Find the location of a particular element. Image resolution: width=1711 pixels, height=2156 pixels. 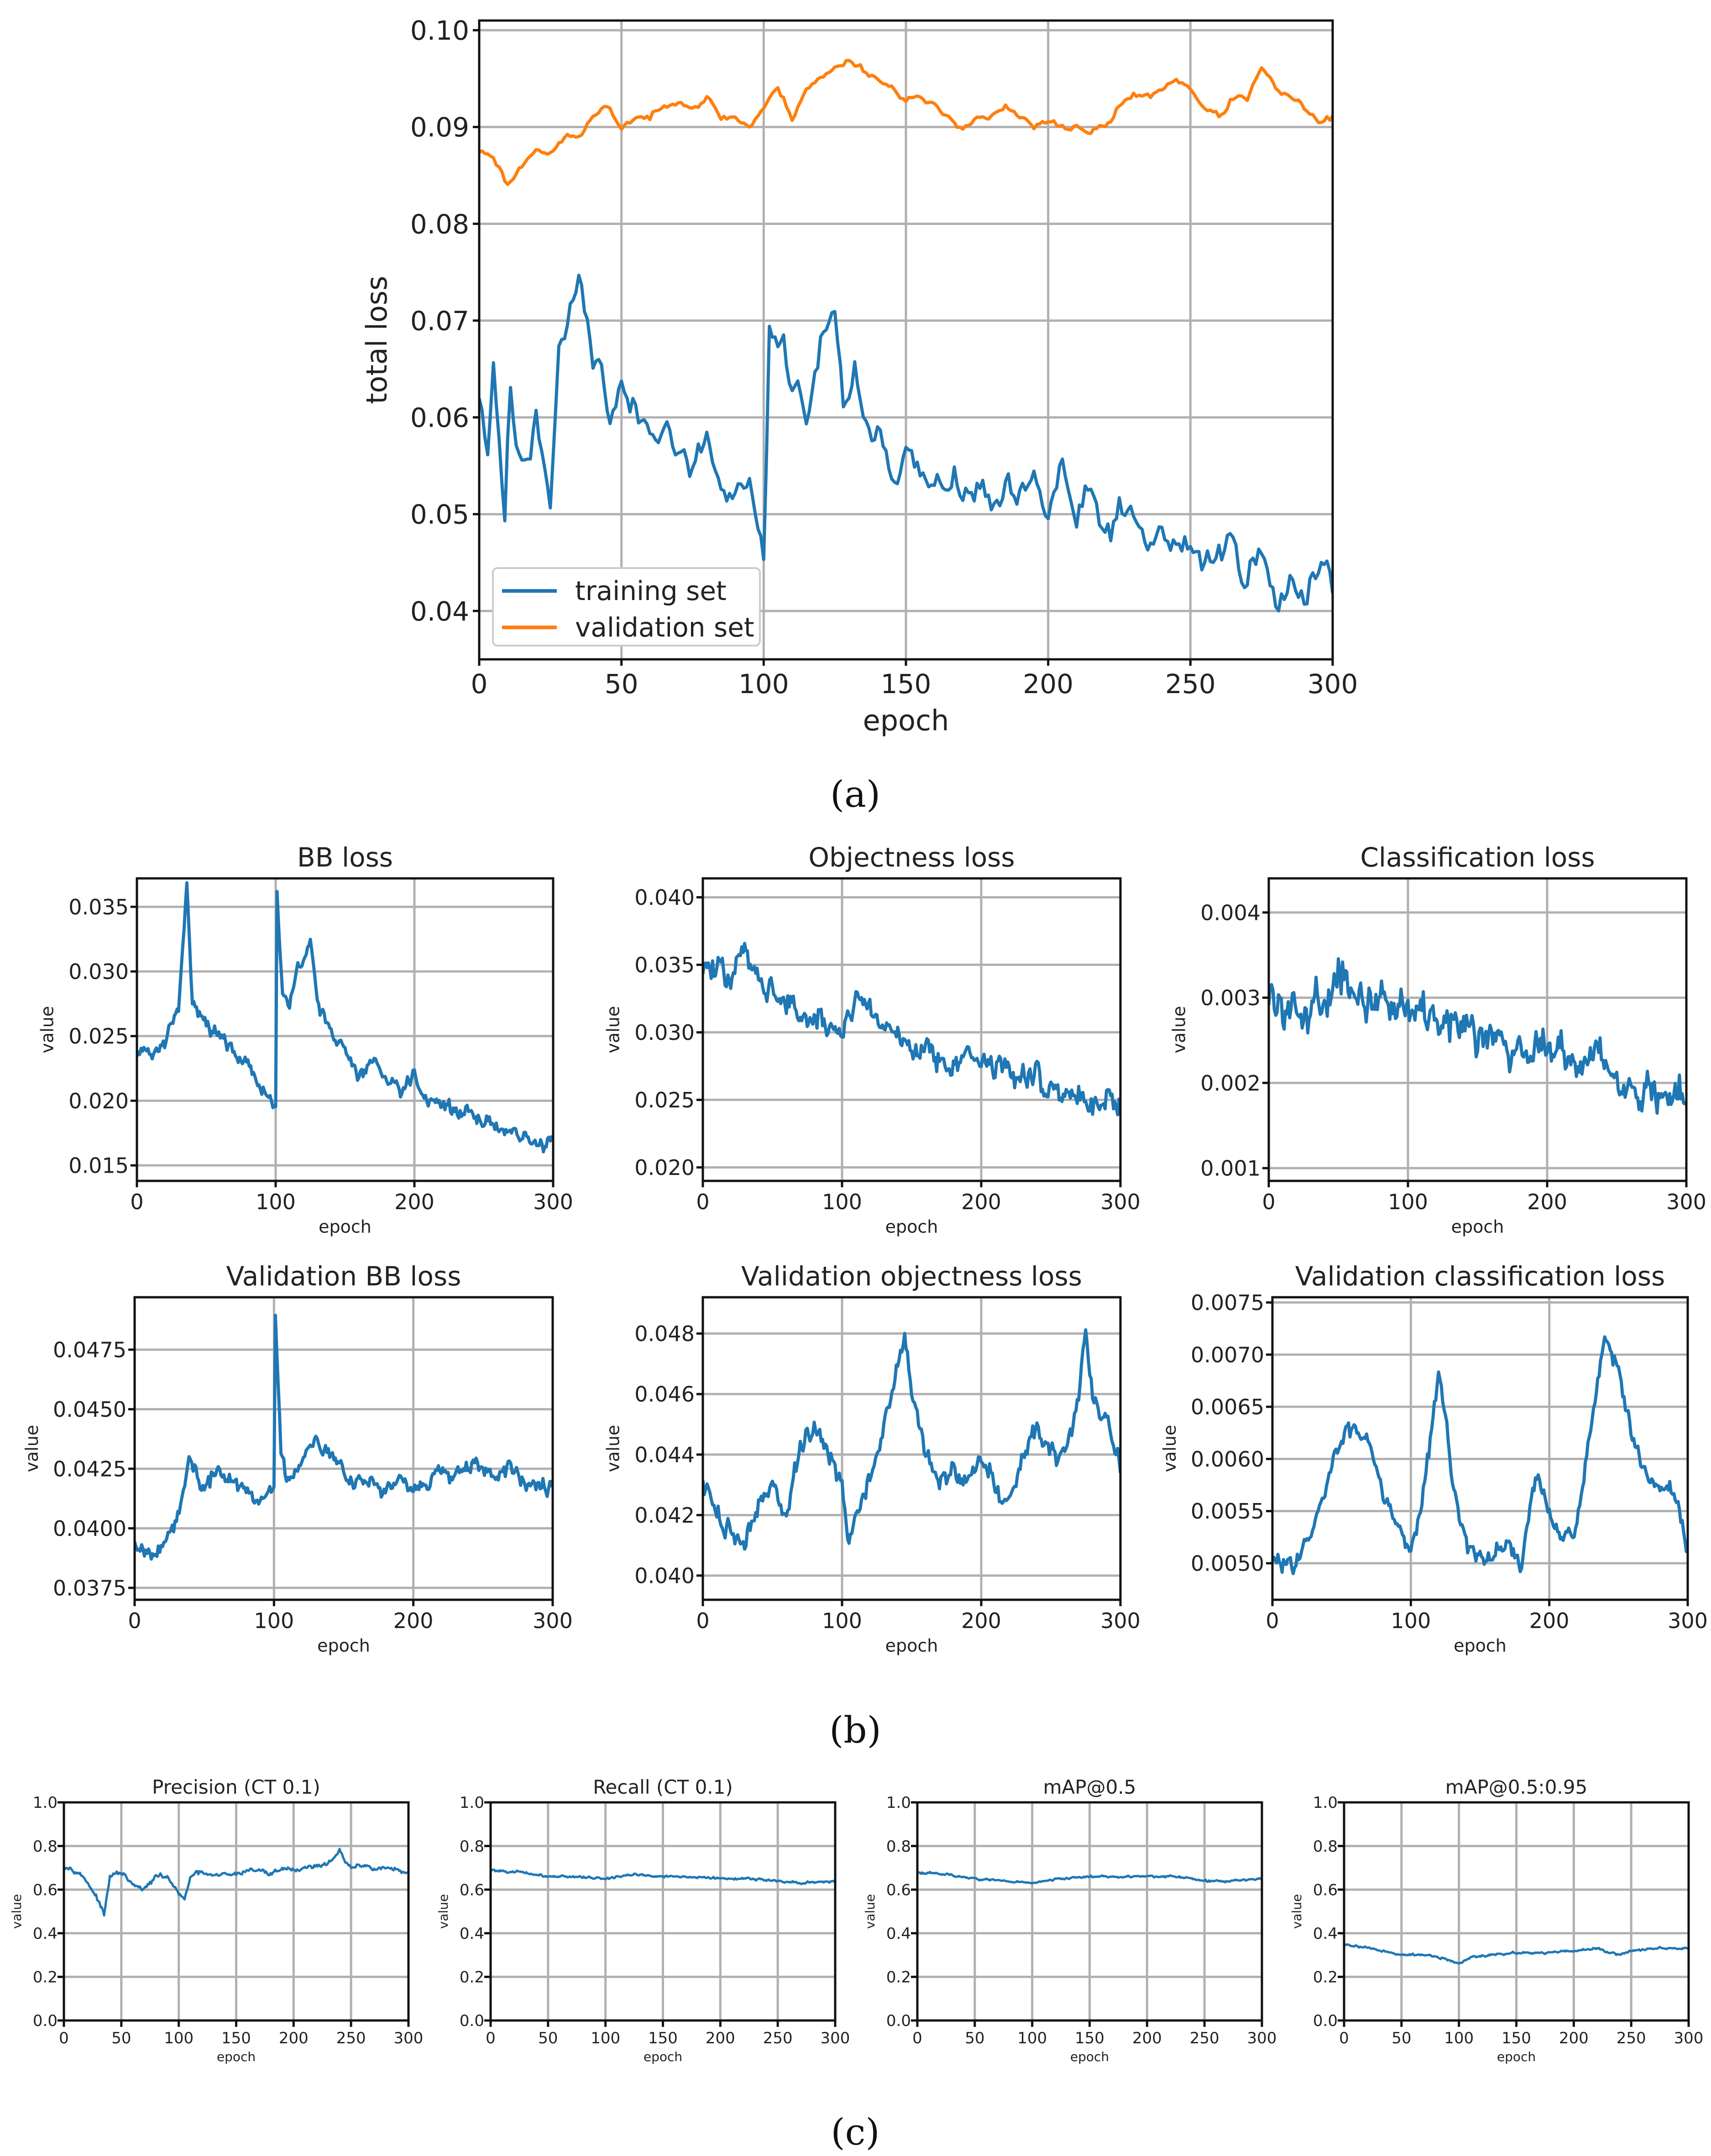

chart-title: Validation classification loss is located at coordinates (1480, 1276).